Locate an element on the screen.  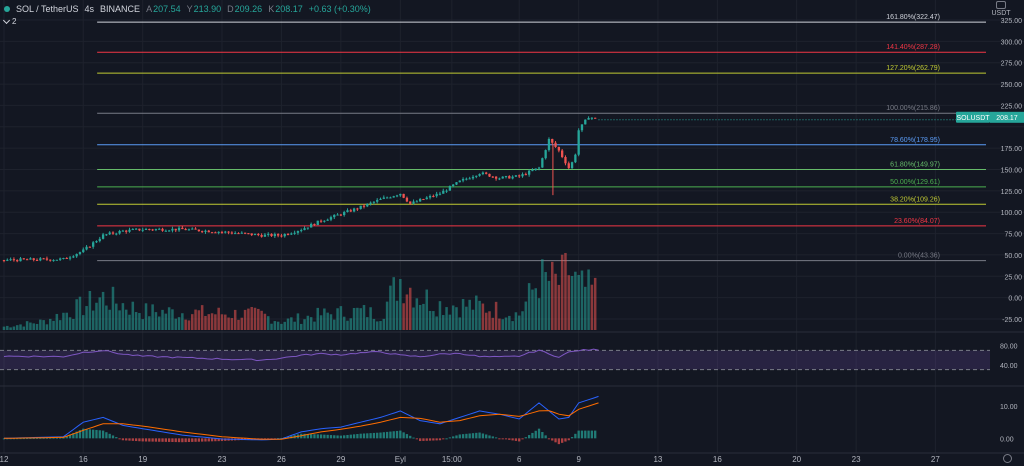
symbol-tag: SOLUSDT is located at coordinates (973, 118).